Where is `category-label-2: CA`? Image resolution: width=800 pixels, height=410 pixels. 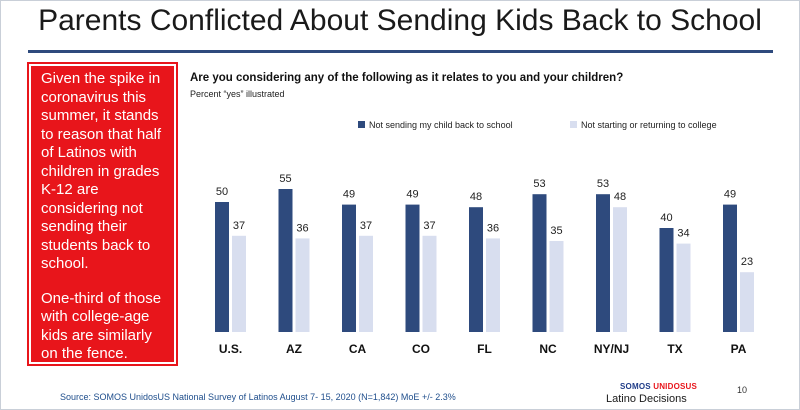 category-label-2: CA is located at coordinates (358, 349).